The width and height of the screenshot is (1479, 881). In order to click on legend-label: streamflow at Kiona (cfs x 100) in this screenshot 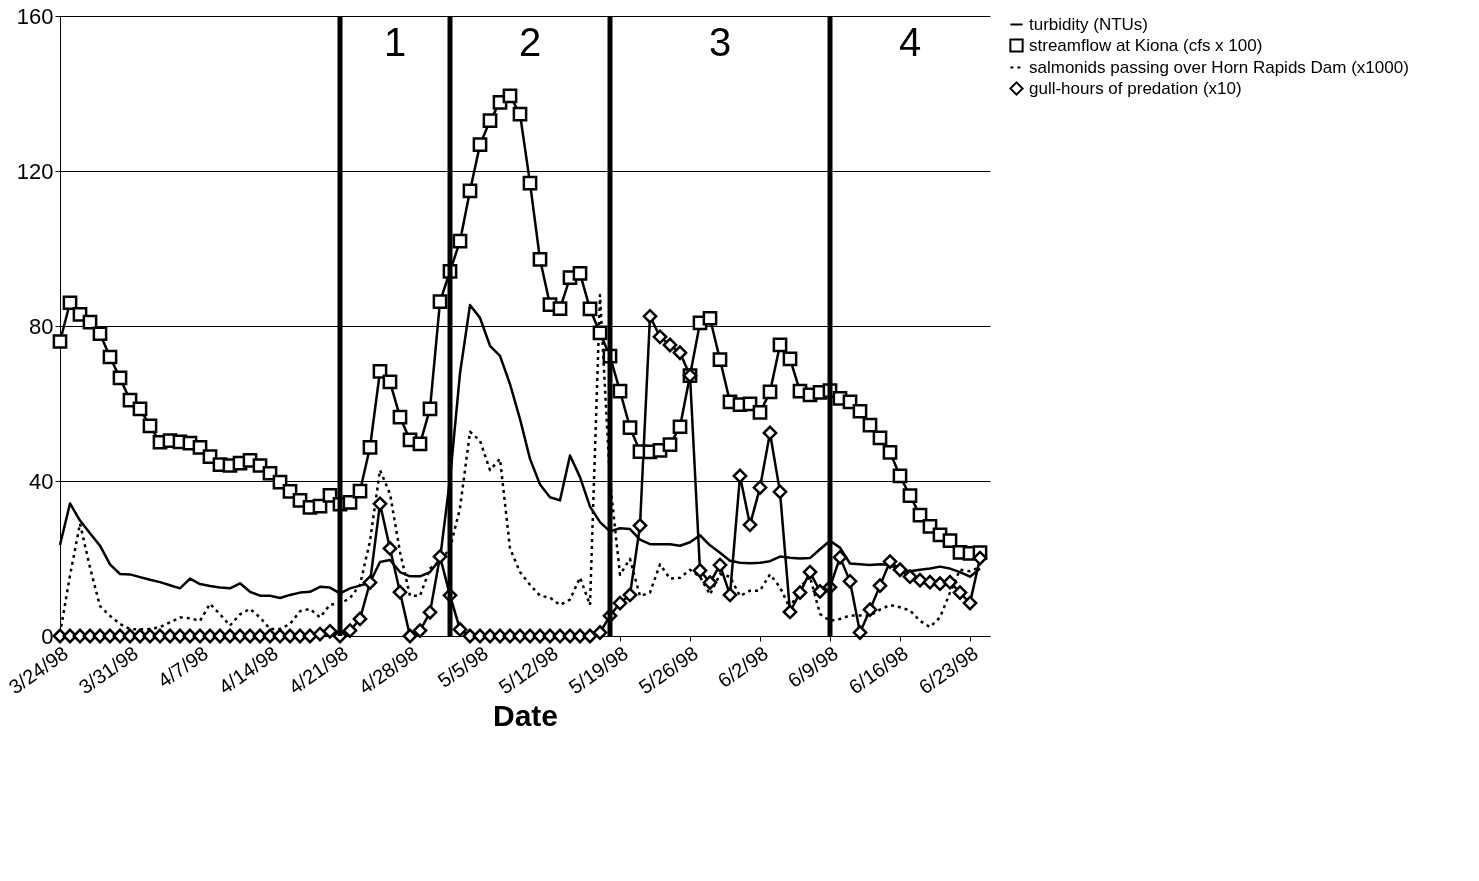, I will do `click(1146, 45)`.